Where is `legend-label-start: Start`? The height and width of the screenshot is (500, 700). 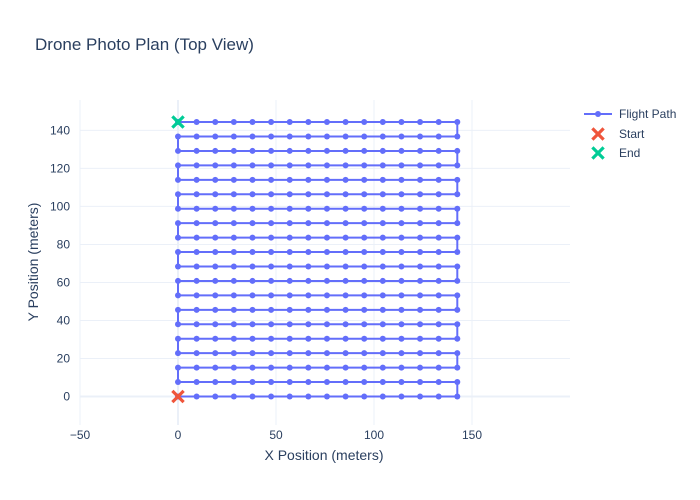 legend-label-start: Start is located at coordinates (632, 134).